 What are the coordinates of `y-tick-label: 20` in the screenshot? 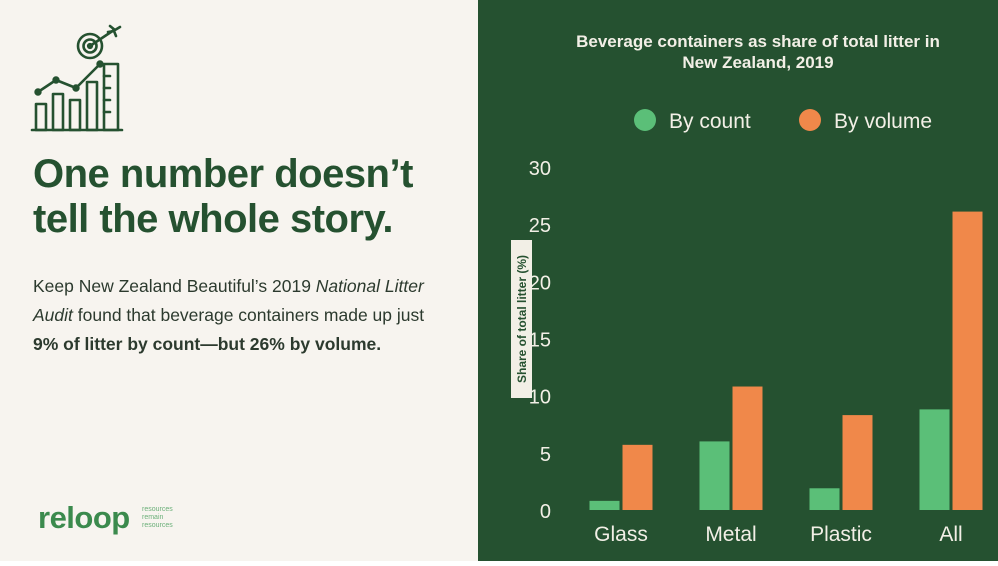 It's located at (540, 283).